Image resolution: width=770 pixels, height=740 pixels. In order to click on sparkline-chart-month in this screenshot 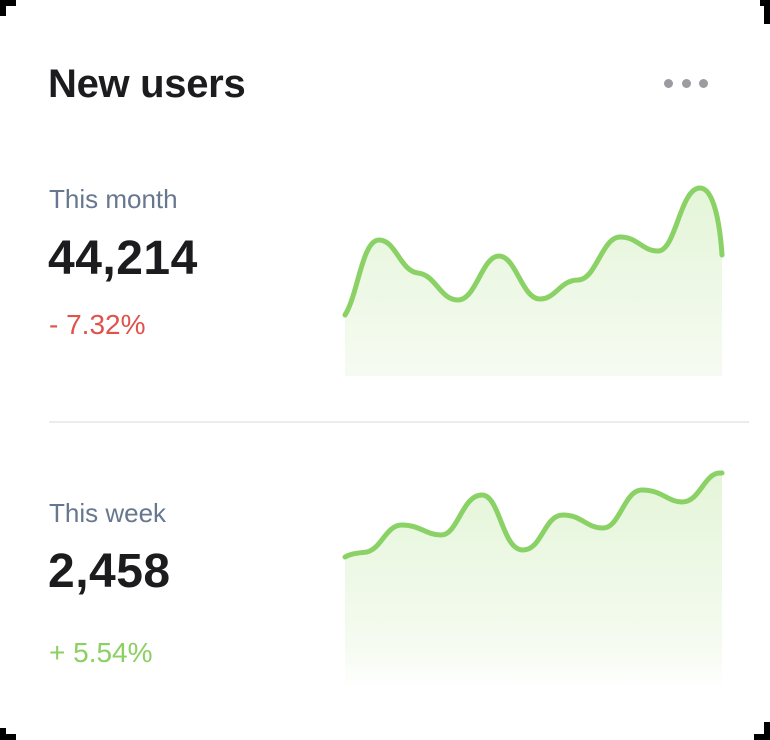, I will do `click(533, 280)`.